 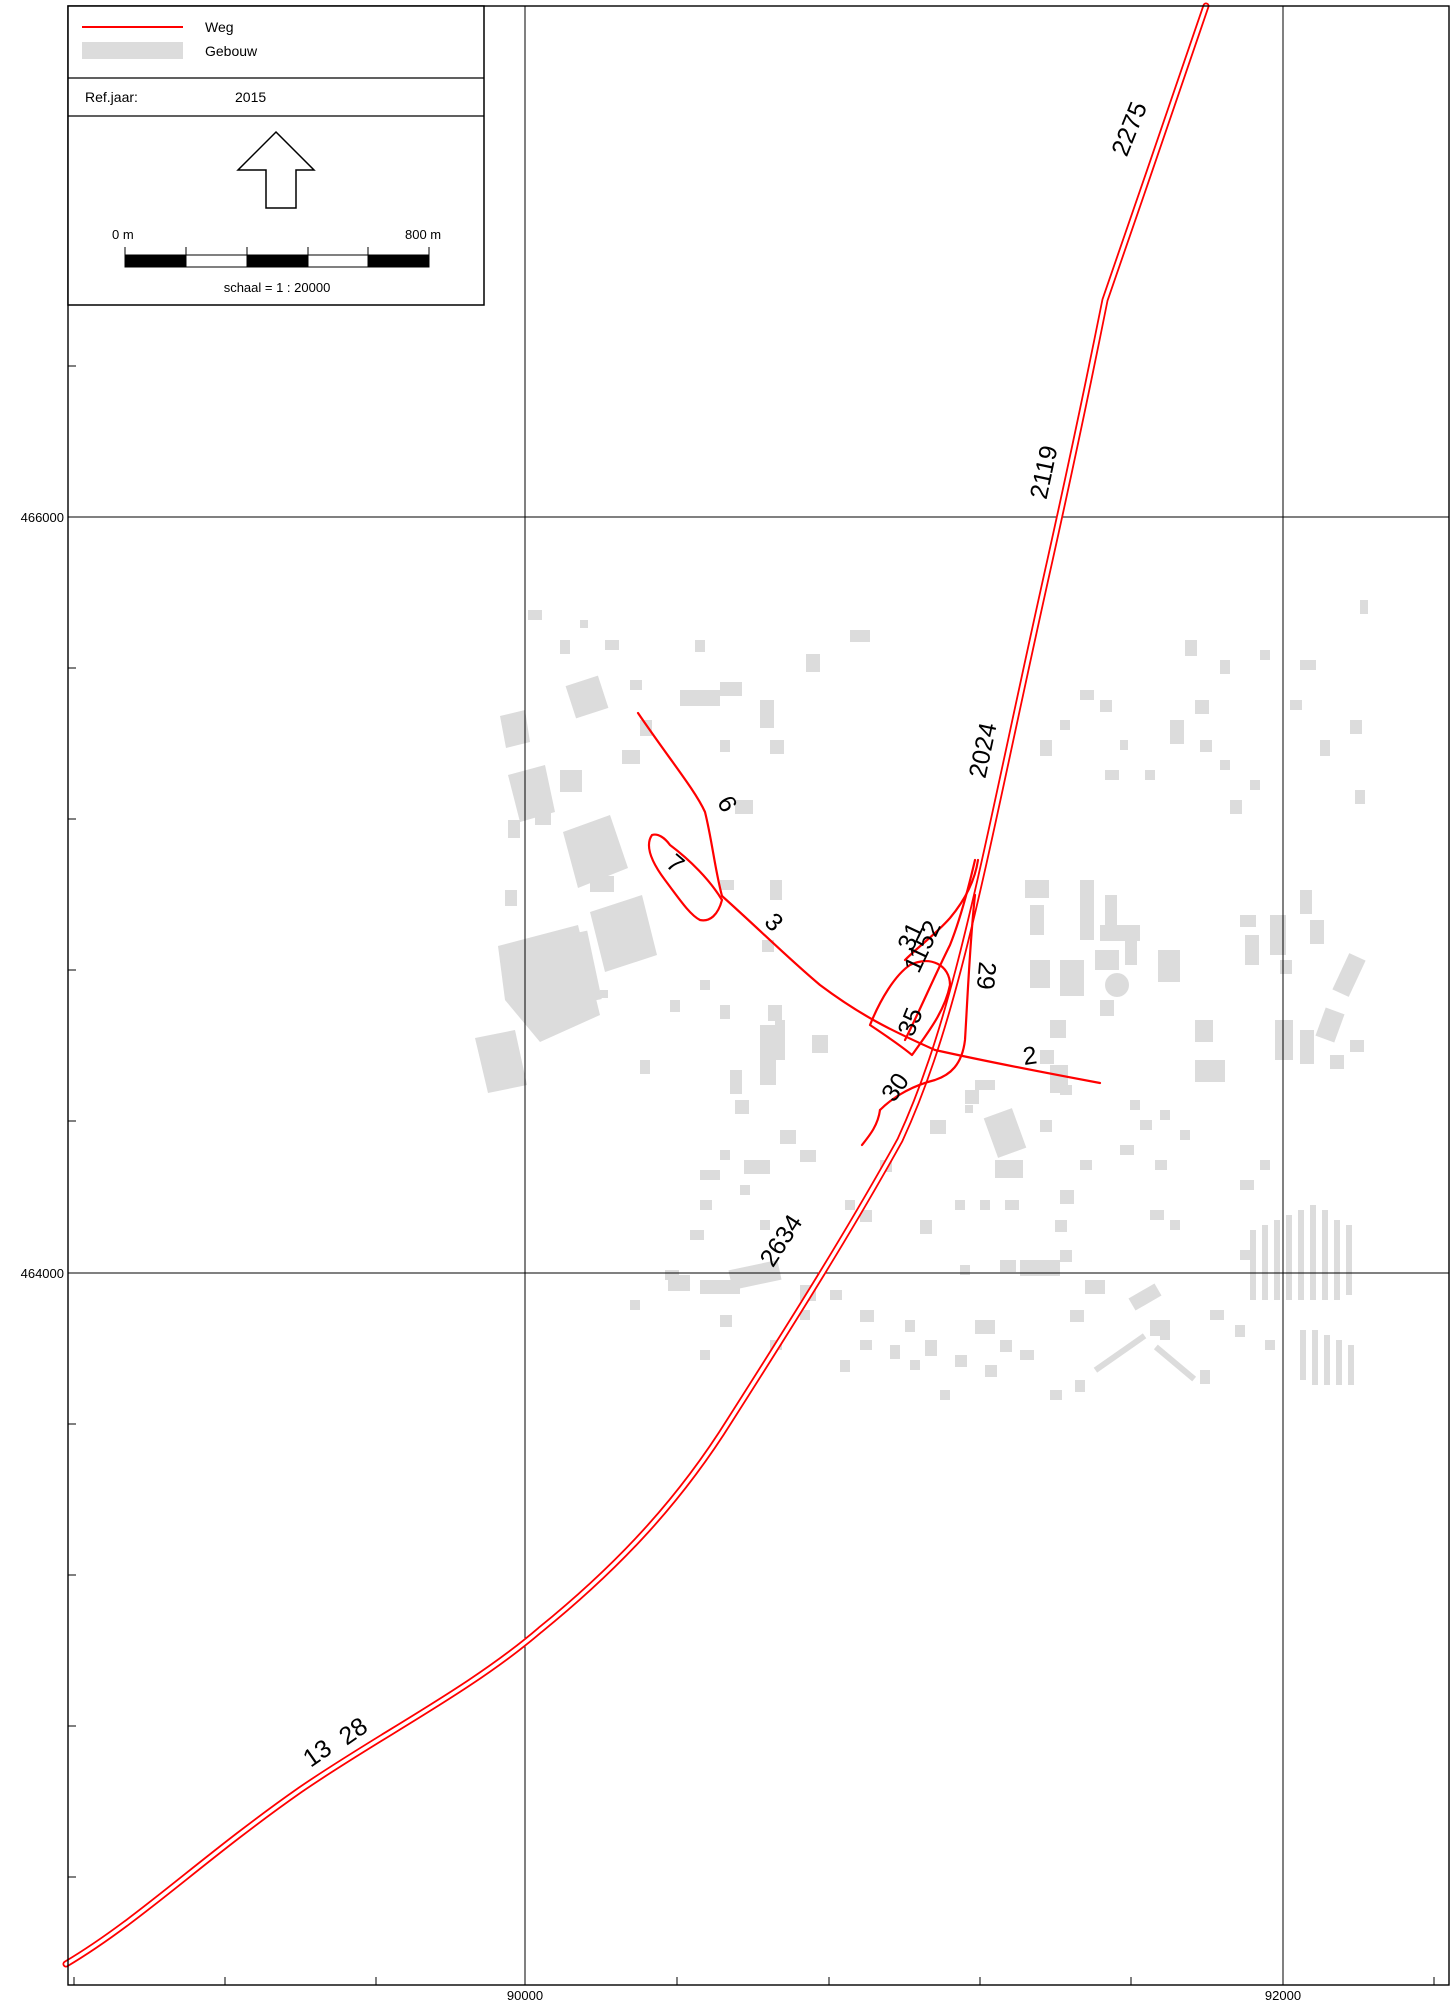 I want to click on x-label-92000: 92000, so click(x=1283, y=1995).